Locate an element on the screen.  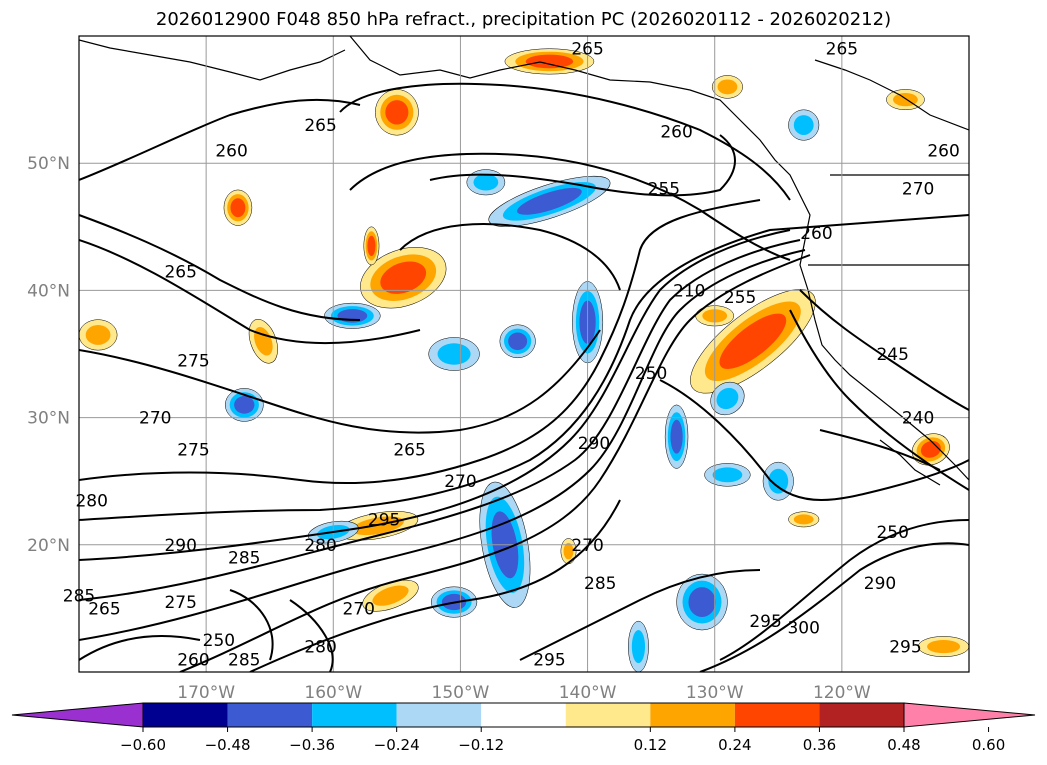
colorbar-extend-low is located at coordinates (77, 715).